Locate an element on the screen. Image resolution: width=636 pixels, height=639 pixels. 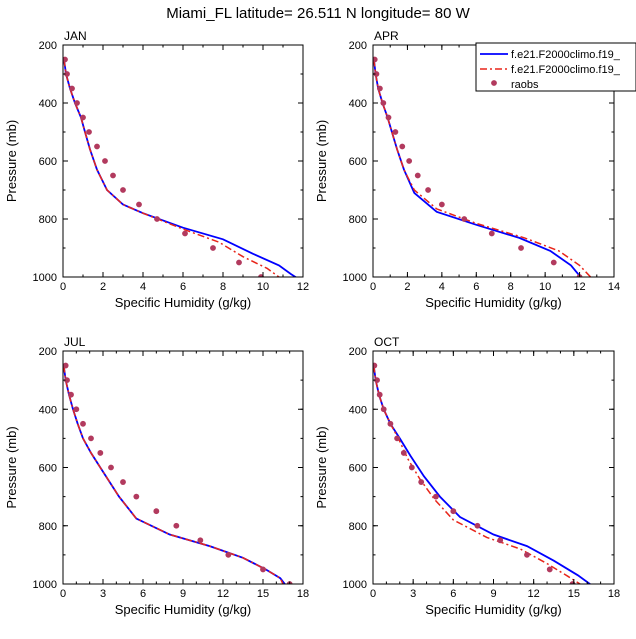
legend-label-3: raobs is located at coordinates (525, 85).